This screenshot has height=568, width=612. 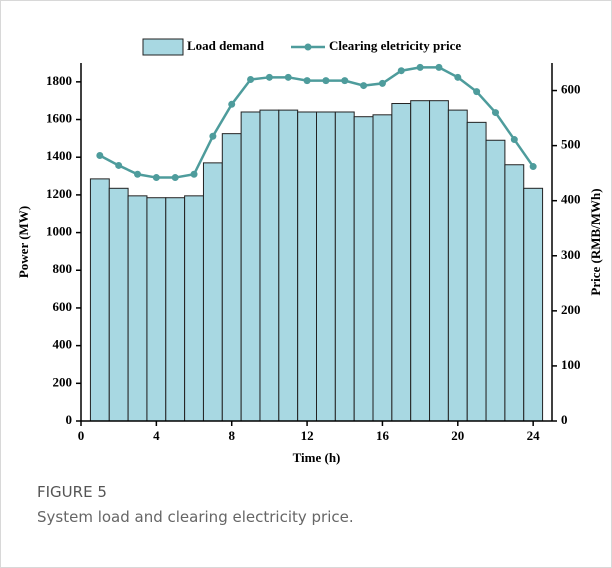 I want to click on legend-marker, so click(x=308, y=47).